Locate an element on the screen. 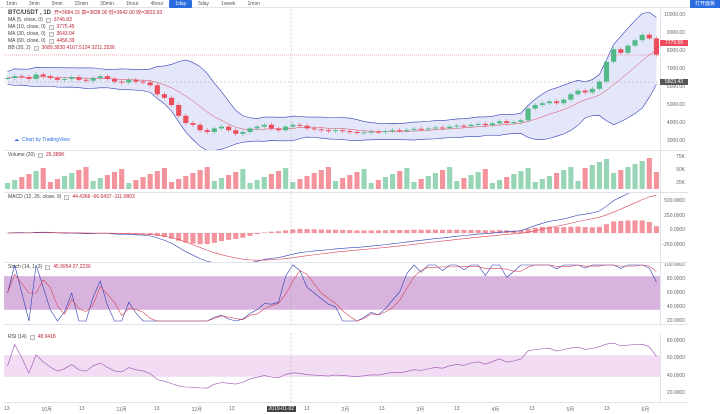 This screenshot has width=720, height=414. open-panel-button: 打开面板 is located at coordinates (705, 4).